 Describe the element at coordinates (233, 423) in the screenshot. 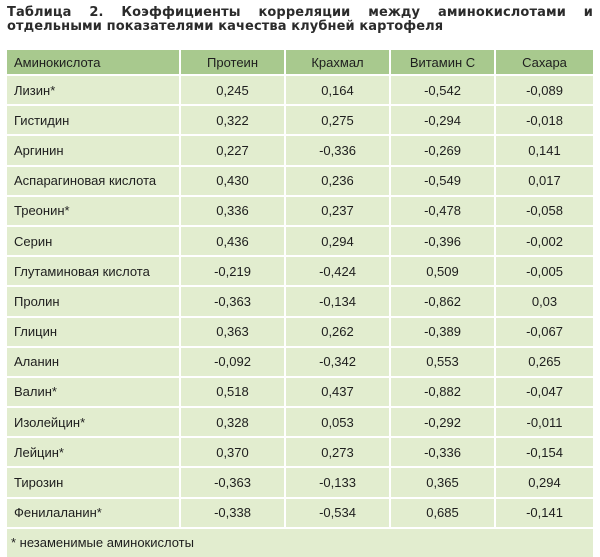

I see `protein-value-cell: 0,328` at that location.